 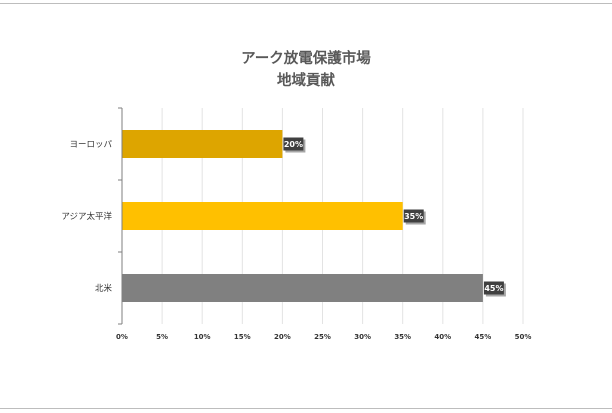 What do you see at coordinates (523, 337) in the screenshot?
I see `x-tick-label: 50%` at bounding box center [523, 337].